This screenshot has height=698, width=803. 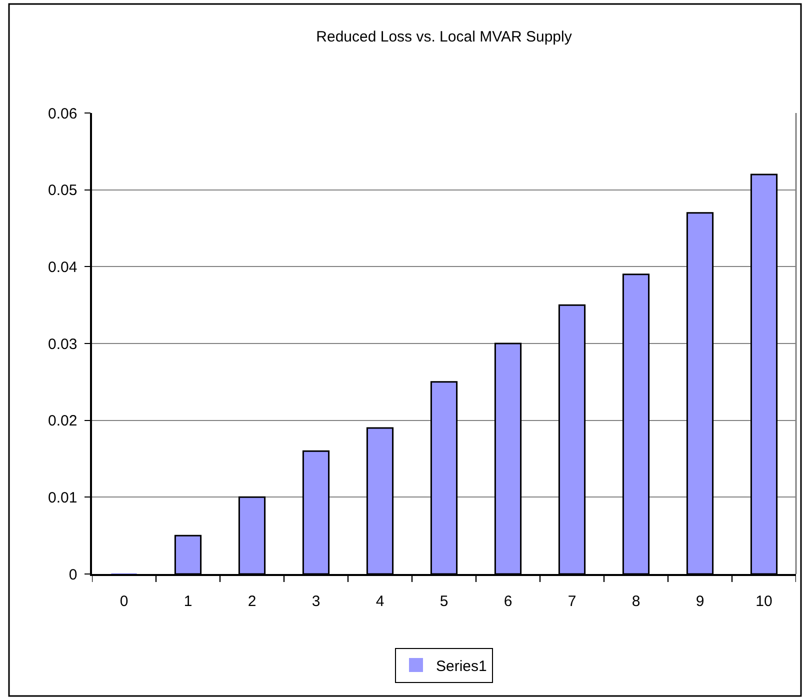 I want to click on x-tick-label: 5, so click(x=444, y=601).